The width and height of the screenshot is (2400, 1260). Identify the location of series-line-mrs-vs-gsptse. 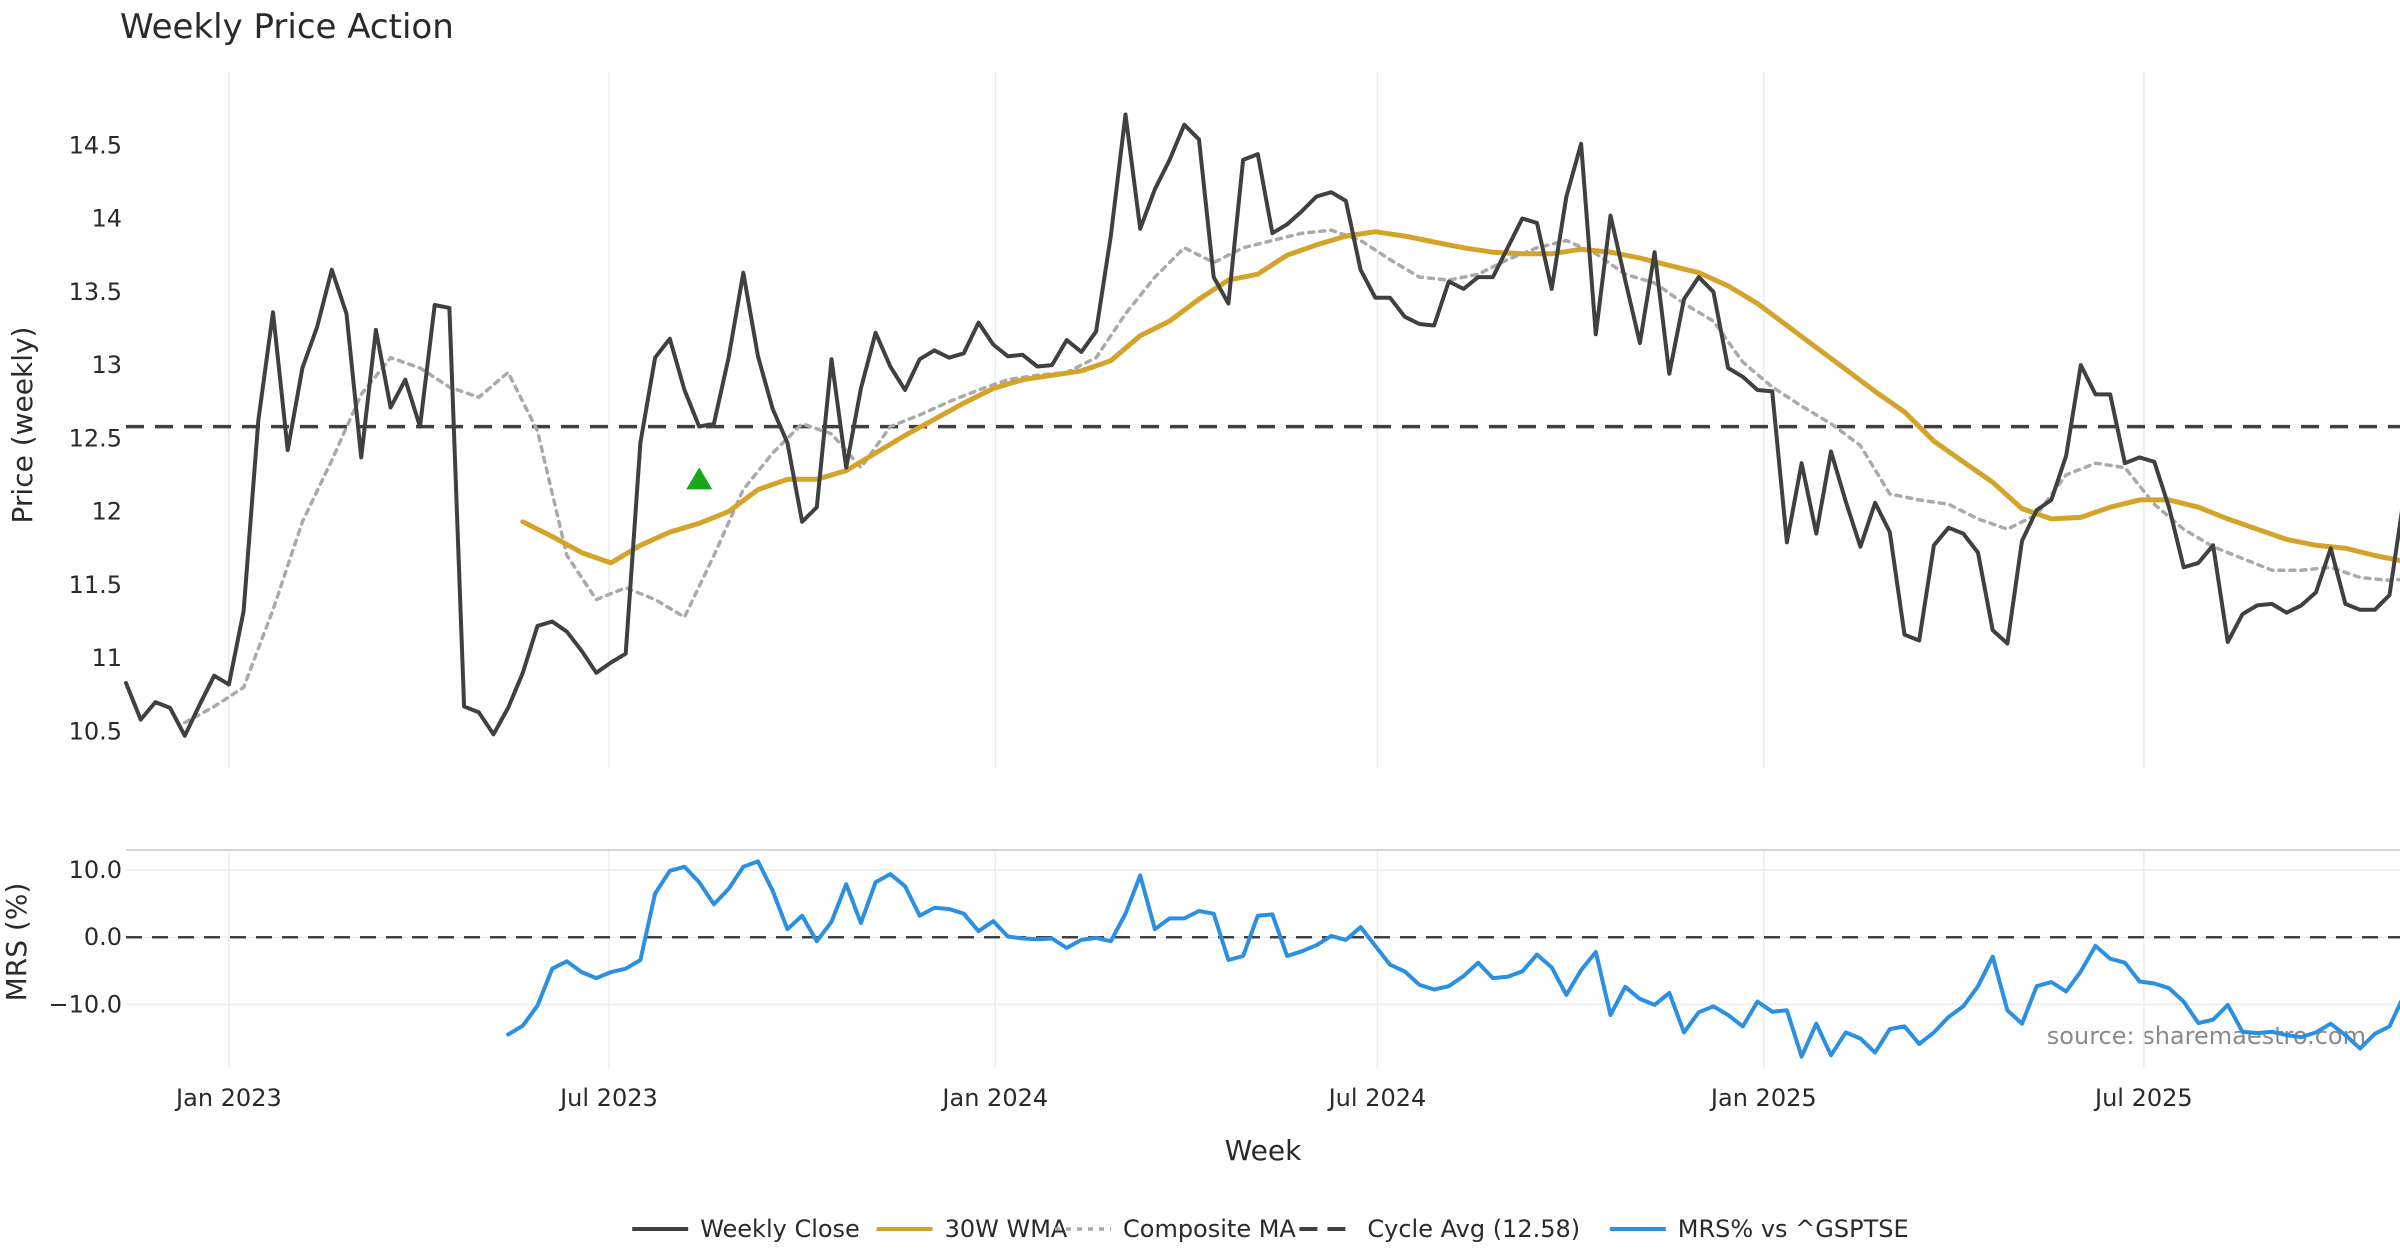
(1453, 959).